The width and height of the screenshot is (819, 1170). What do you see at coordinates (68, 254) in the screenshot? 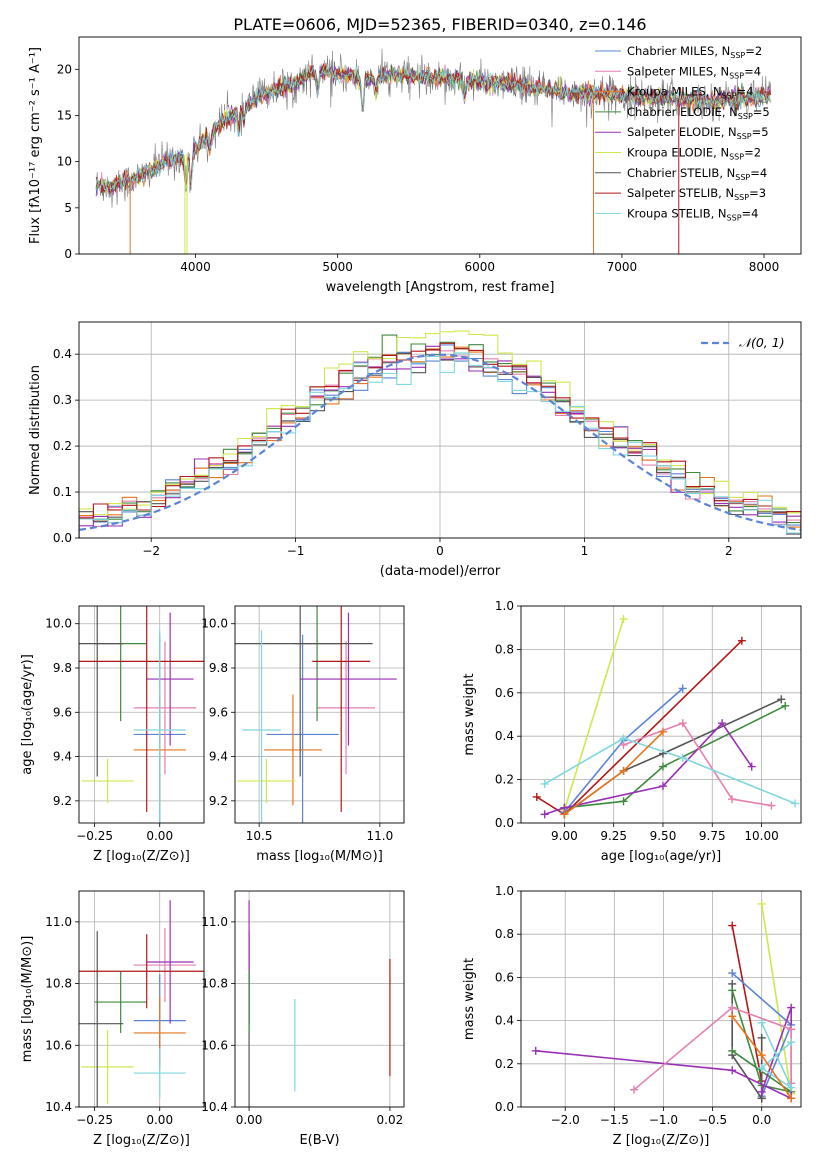
I see `y-tick-label: 0` at bounding box center [68, 254].